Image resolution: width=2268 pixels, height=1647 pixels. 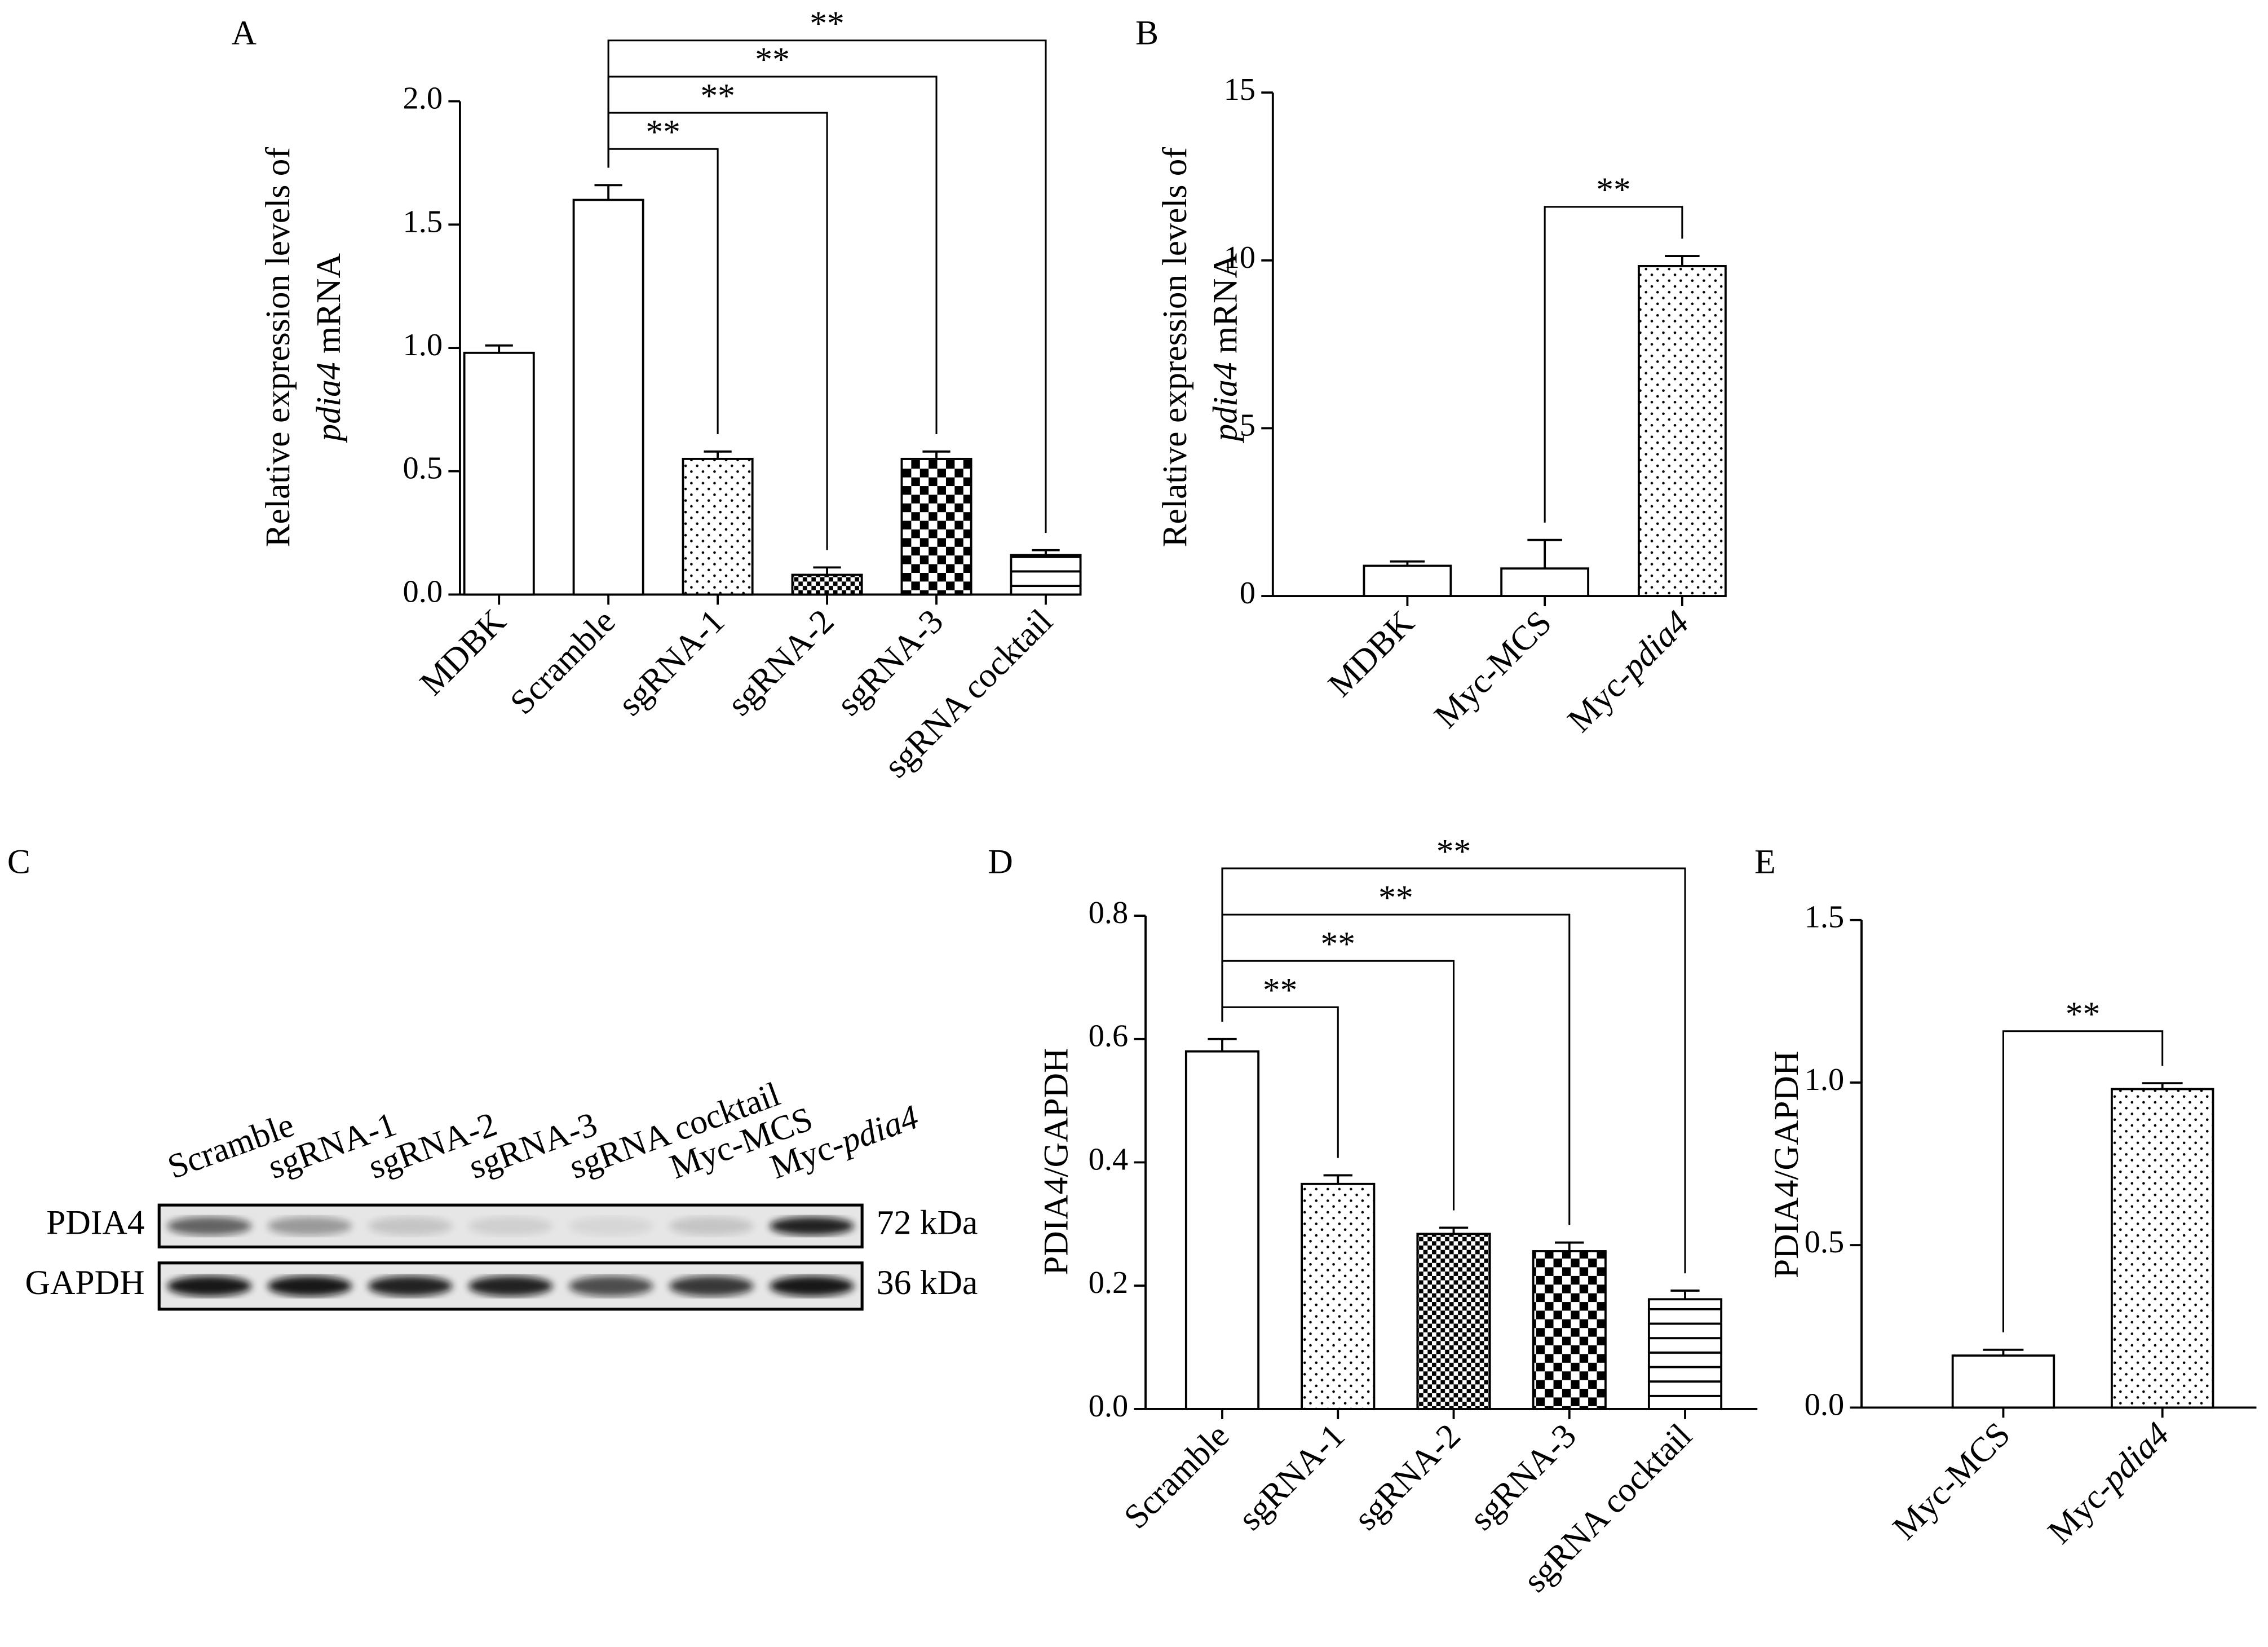 What do you see at coordinates (1109, 912) in the screenshot?
I see `y-tick-label: 0.8` at bounding box center [1109, 912].